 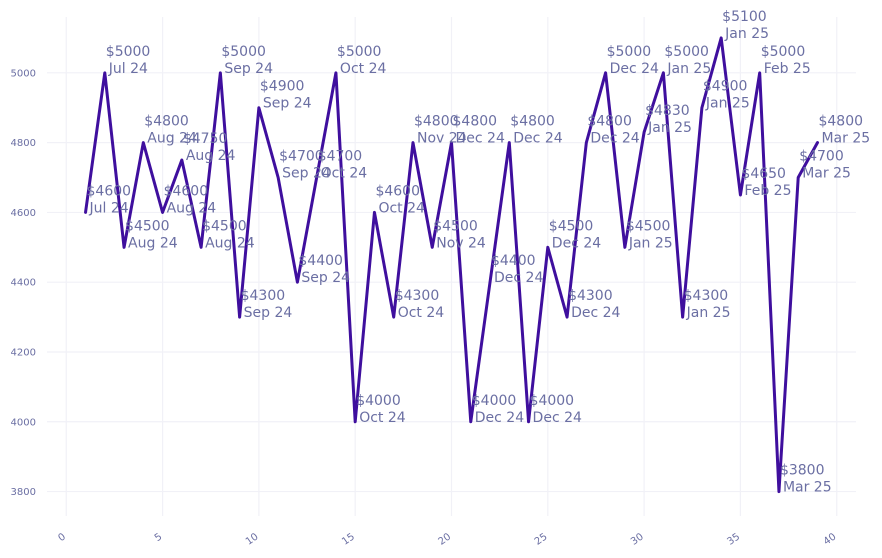 I want to click on price-label: $4700, so click(x=301, y=157).